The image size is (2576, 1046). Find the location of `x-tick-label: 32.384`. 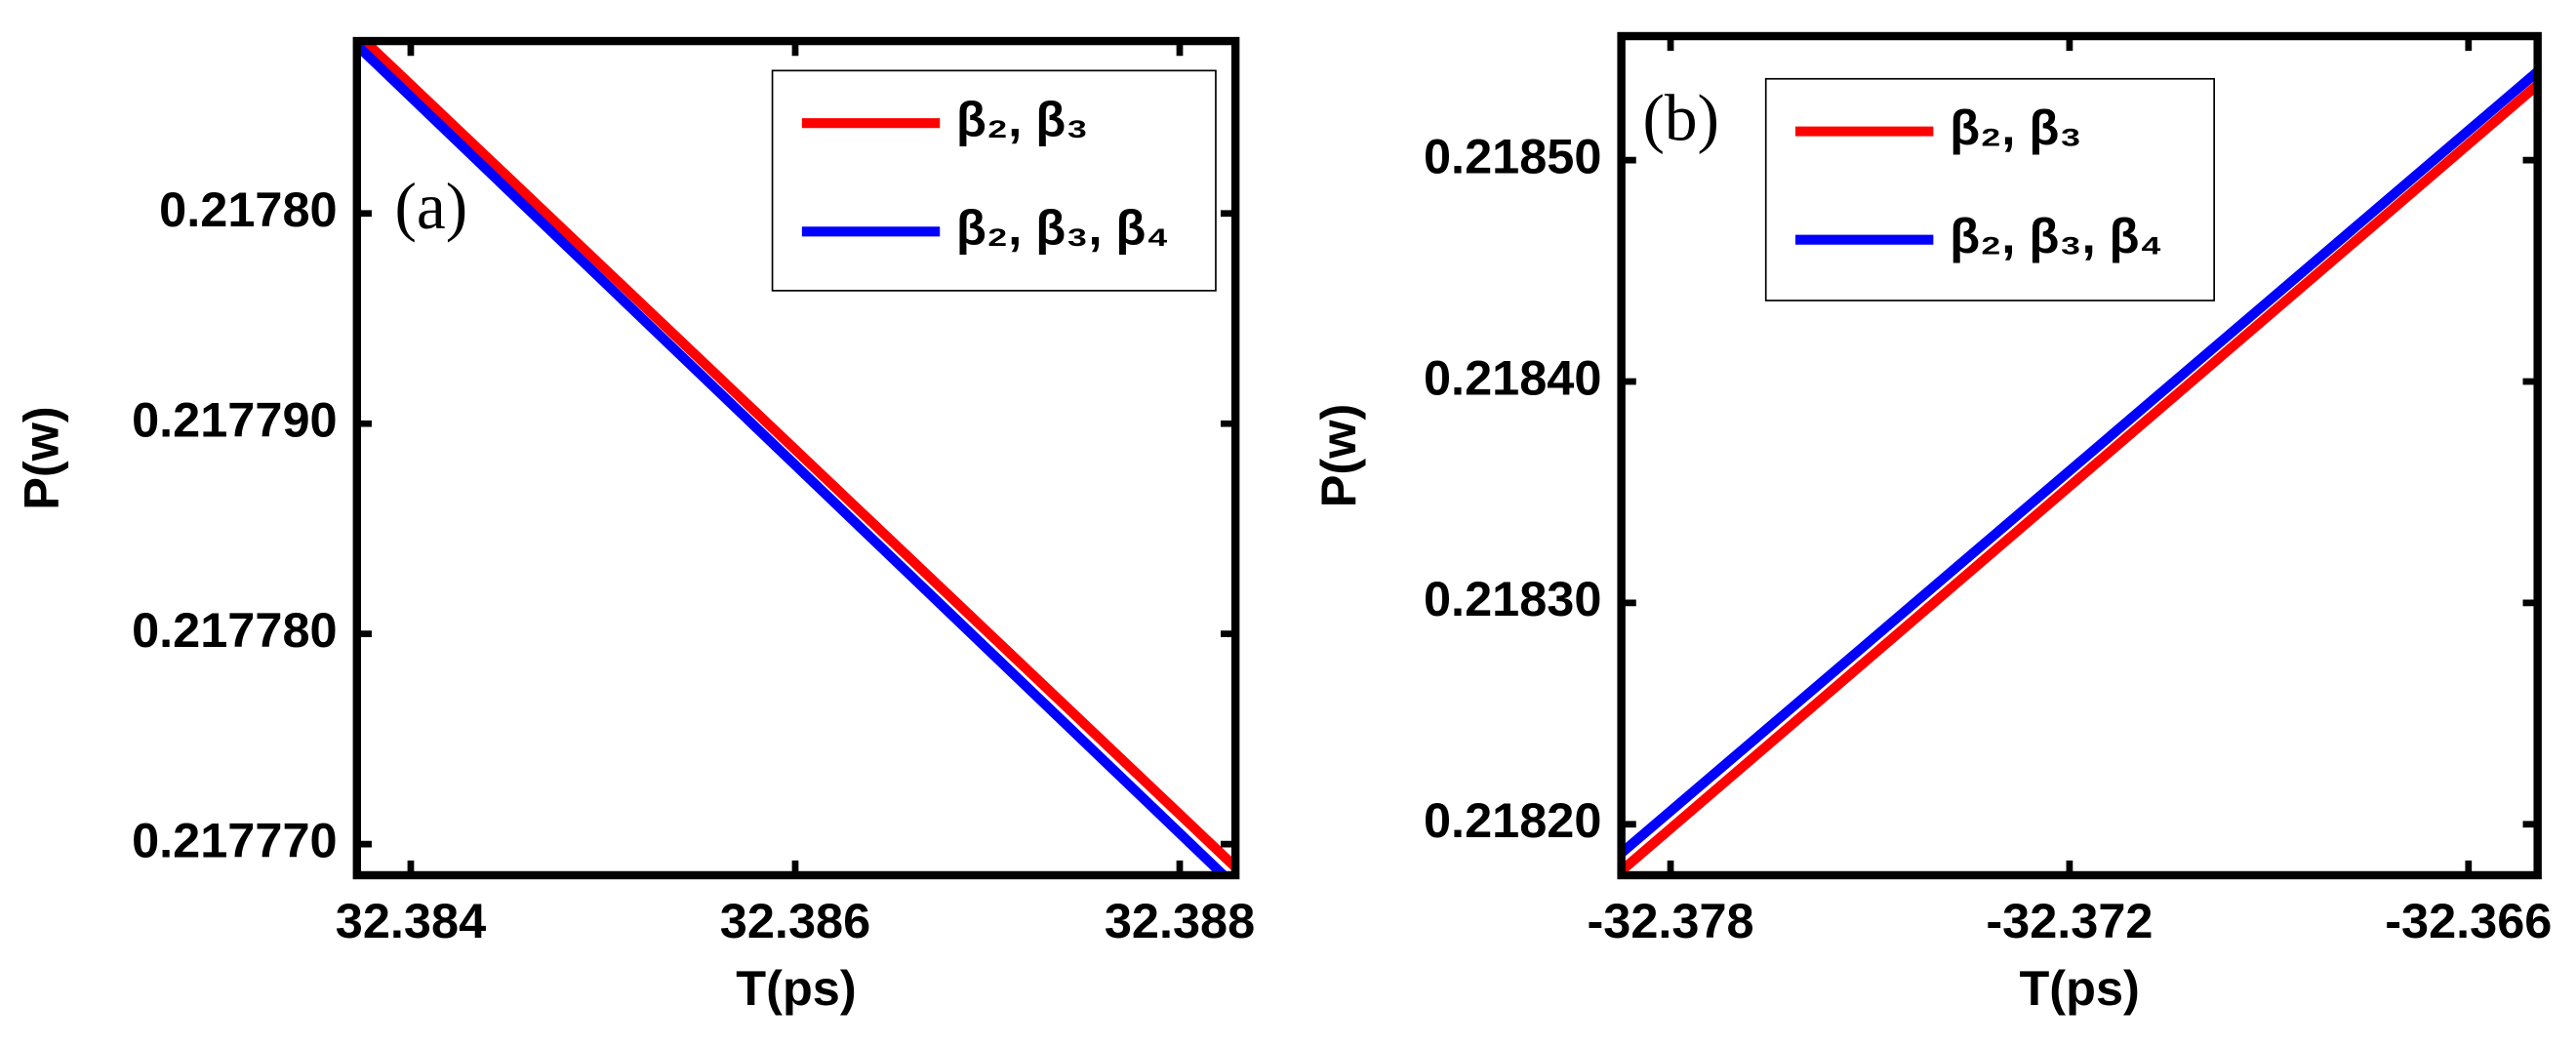

x-tick-label: 32.384 is located at coordinates (411, 920).